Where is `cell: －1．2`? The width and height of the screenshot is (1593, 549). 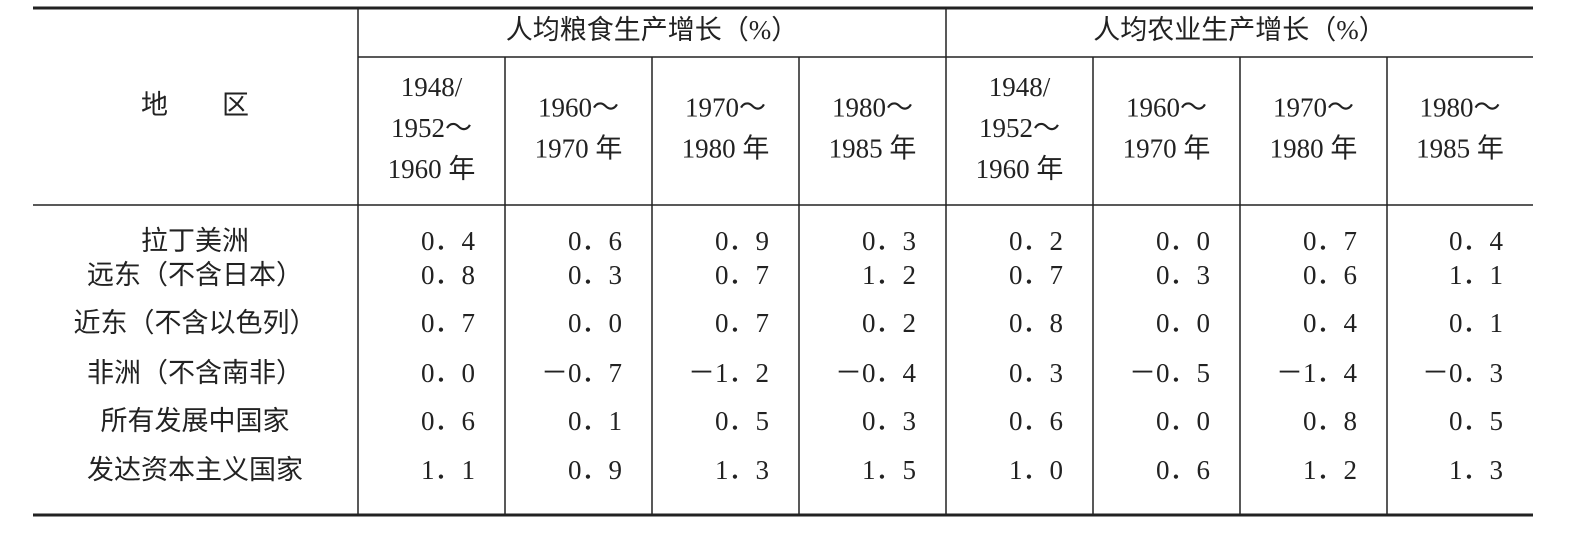 cell: －1．2 is located at coordinates (728, 373).